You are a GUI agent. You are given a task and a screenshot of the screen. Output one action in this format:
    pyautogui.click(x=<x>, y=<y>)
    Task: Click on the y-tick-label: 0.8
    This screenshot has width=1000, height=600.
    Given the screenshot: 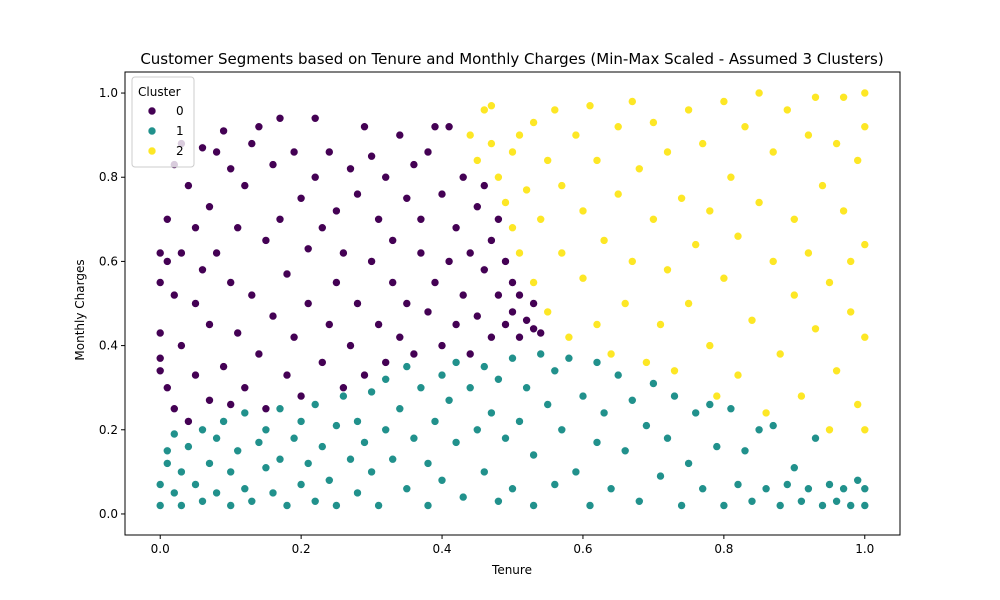 What is the action you would take?
    pyautogui.click(x=108, y=177)
    